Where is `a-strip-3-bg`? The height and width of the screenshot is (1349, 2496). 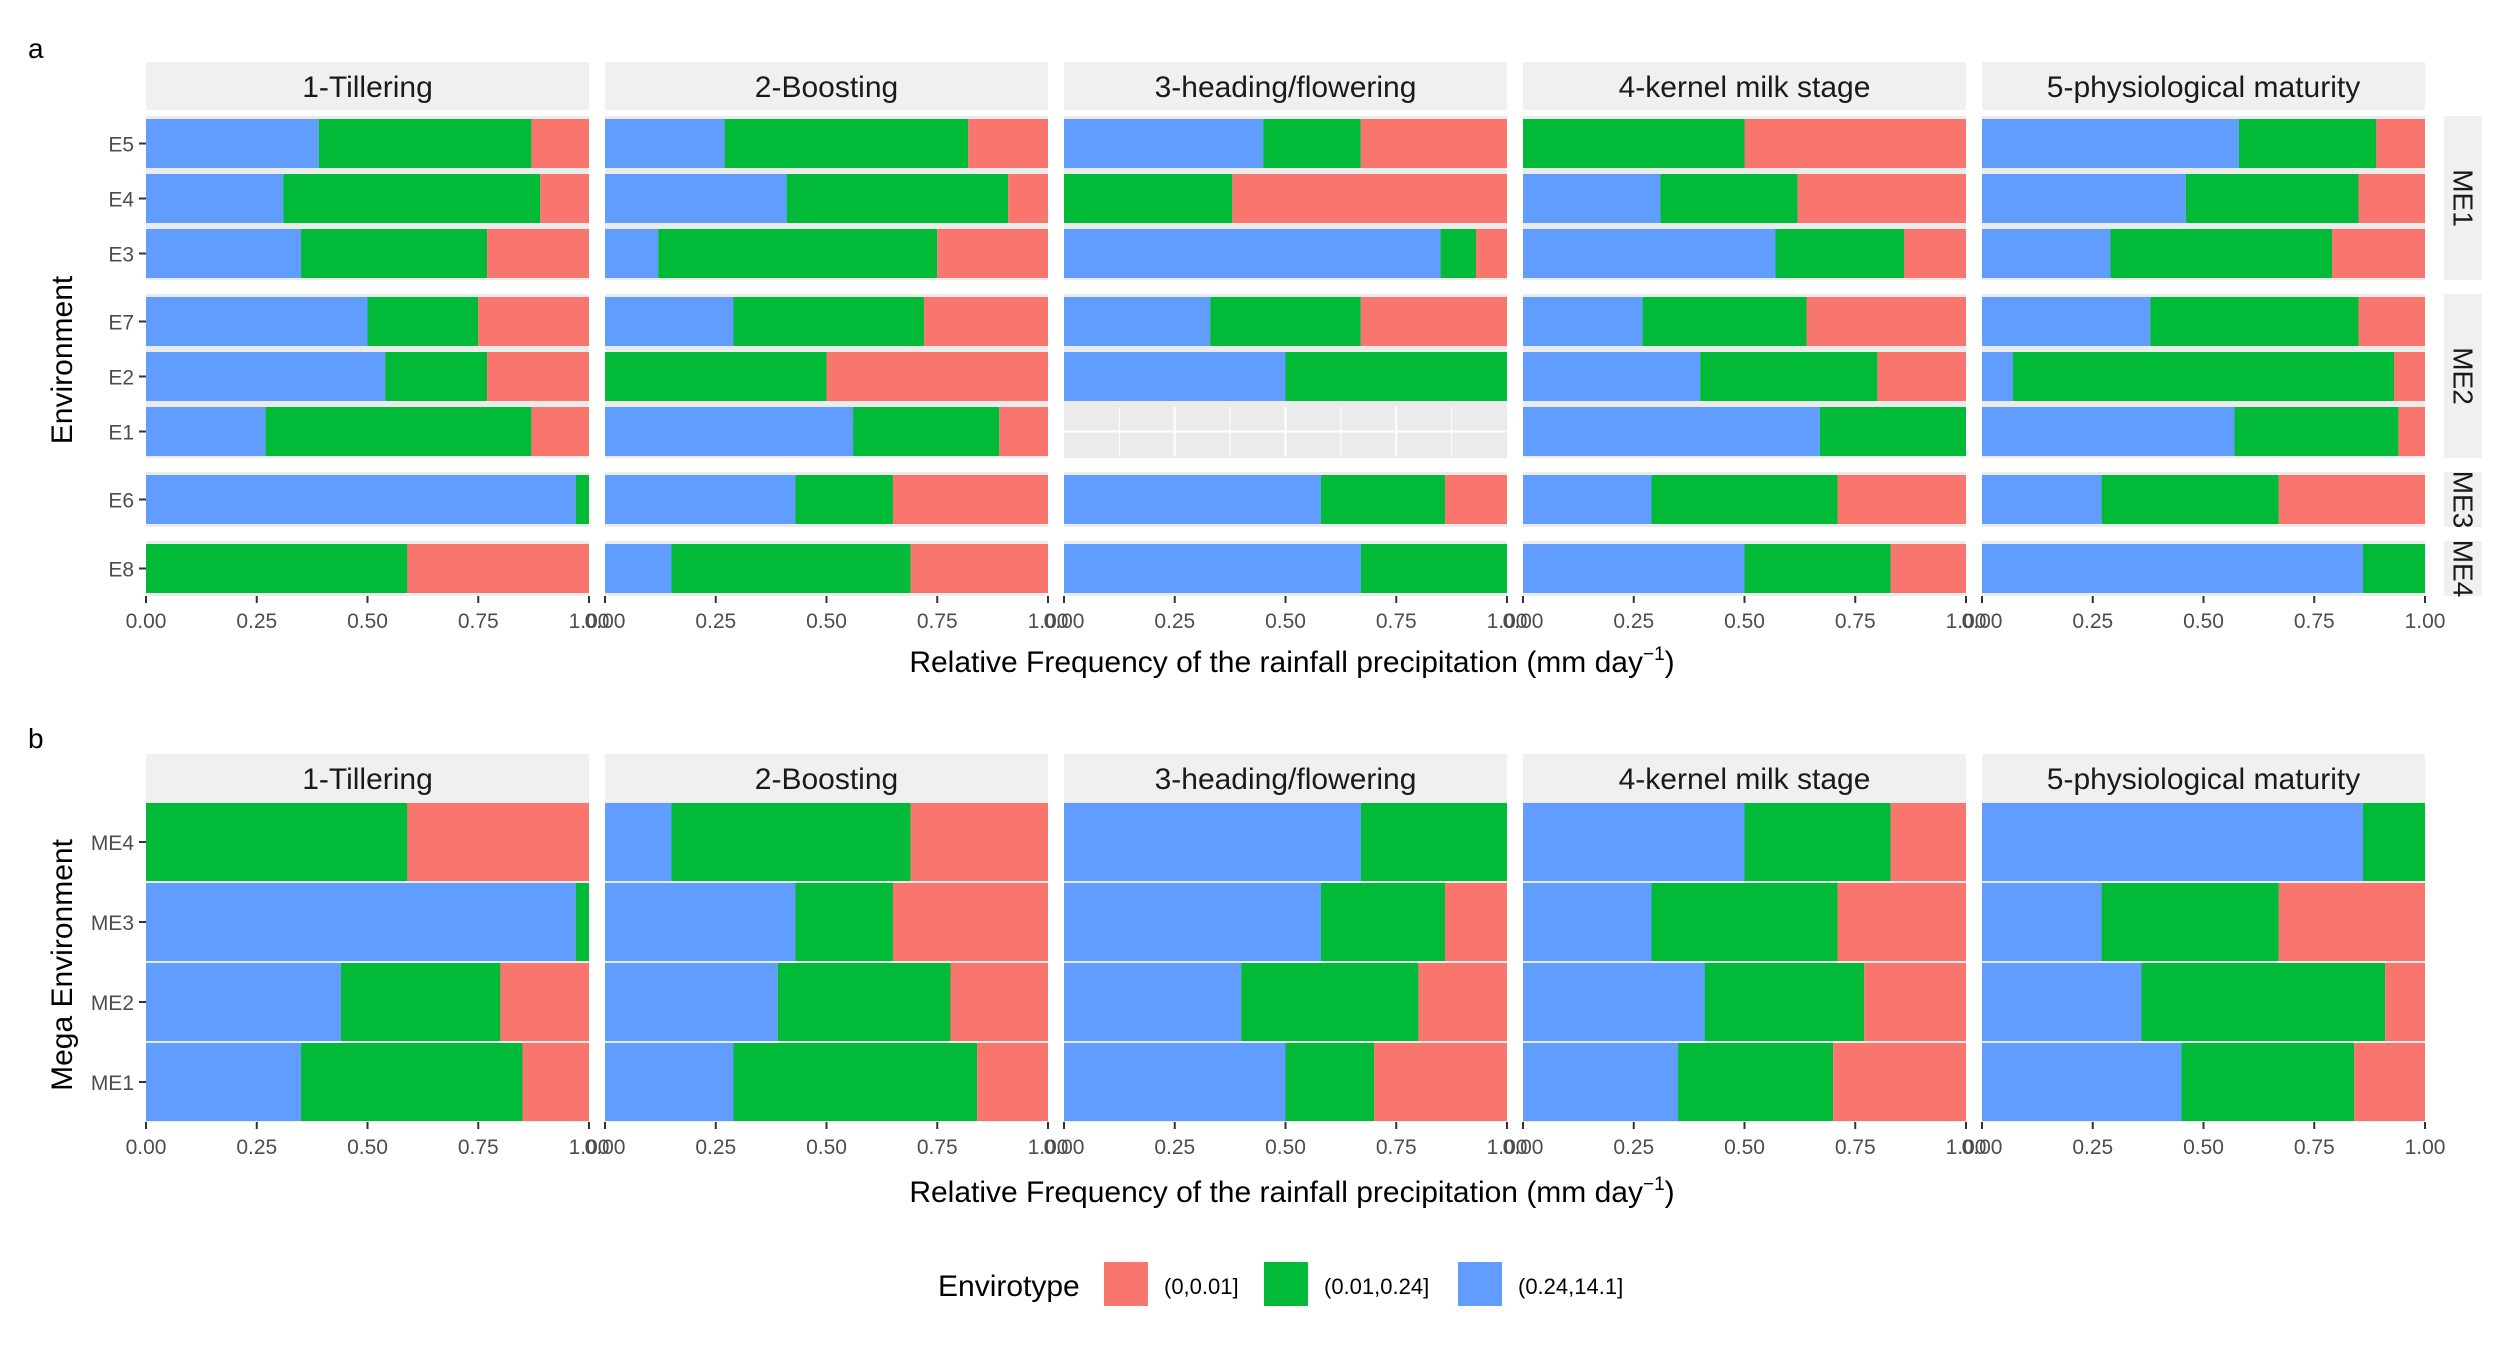 a-strip-3-bg is located at coordinates (1744, 86).